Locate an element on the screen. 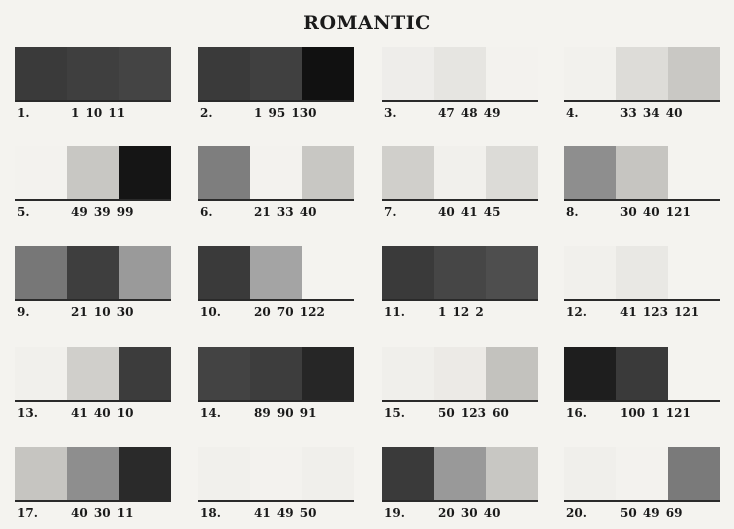 This screenshot has width=734, height=529. swatch-codes: 40 41 45 is located at coordinates (469, 212).